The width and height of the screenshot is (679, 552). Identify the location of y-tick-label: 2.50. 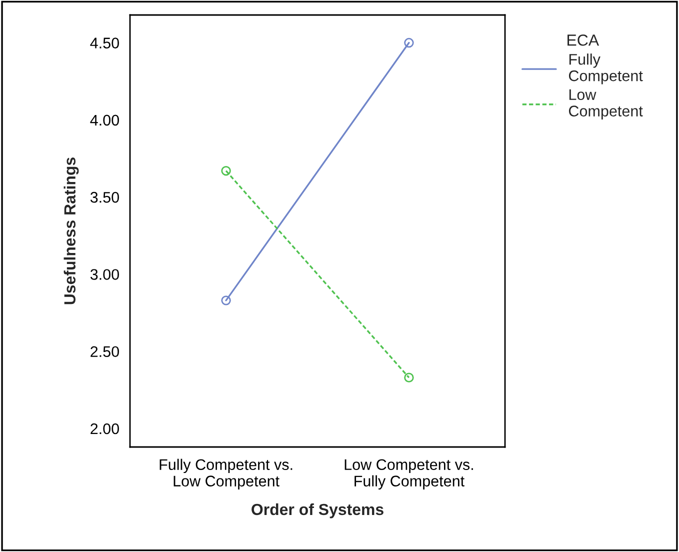
(104, 352).